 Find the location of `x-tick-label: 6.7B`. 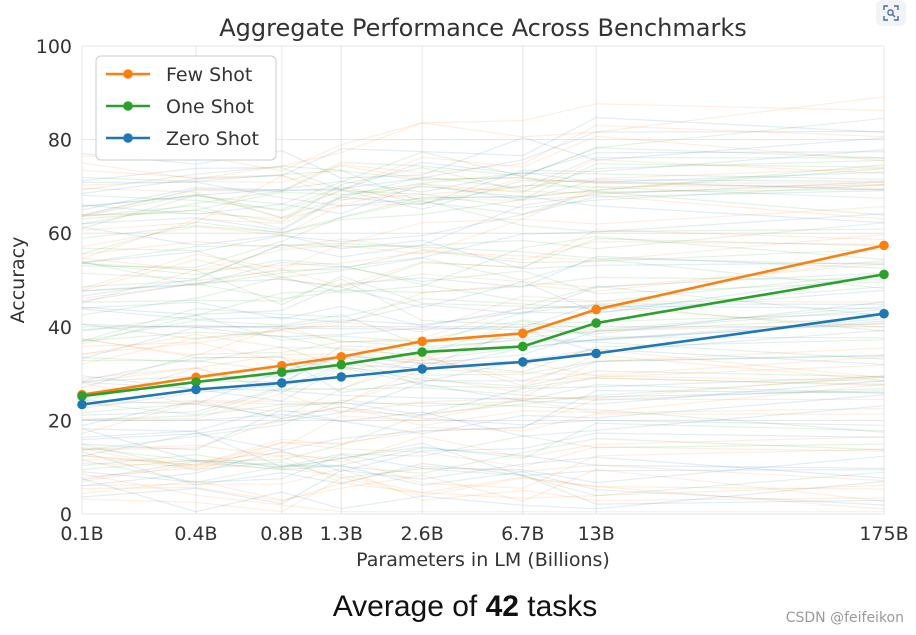

x-tick-label: 6.7B is located at coordinates (522, 534).